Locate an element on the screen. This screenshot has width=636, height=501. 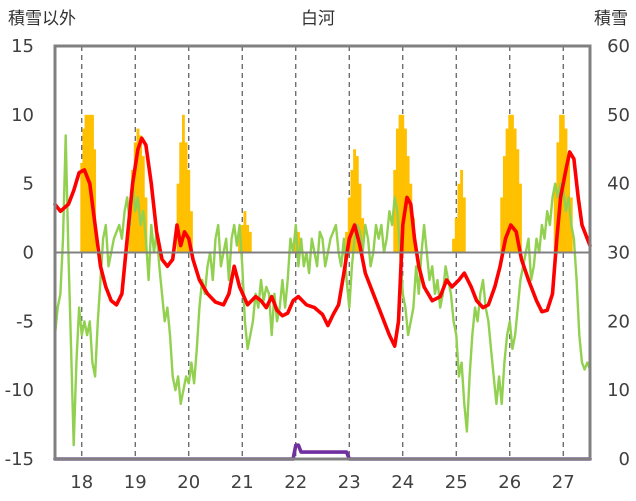
x-tick-label: 21 is located at coordinates (242, 482).